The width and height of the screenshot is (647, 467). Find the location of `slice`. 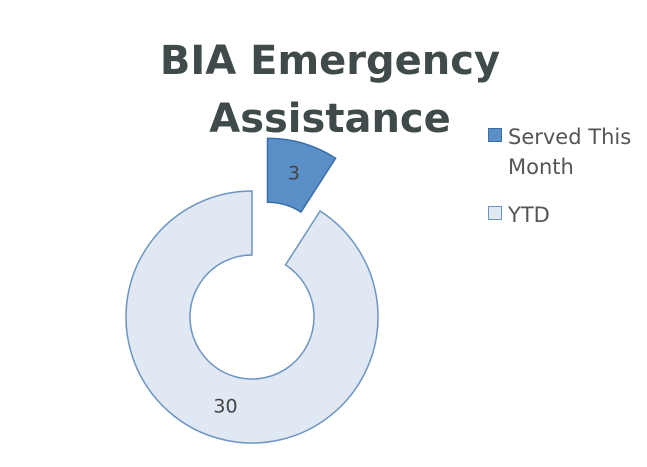

slice is located at coordinates (301, 175).